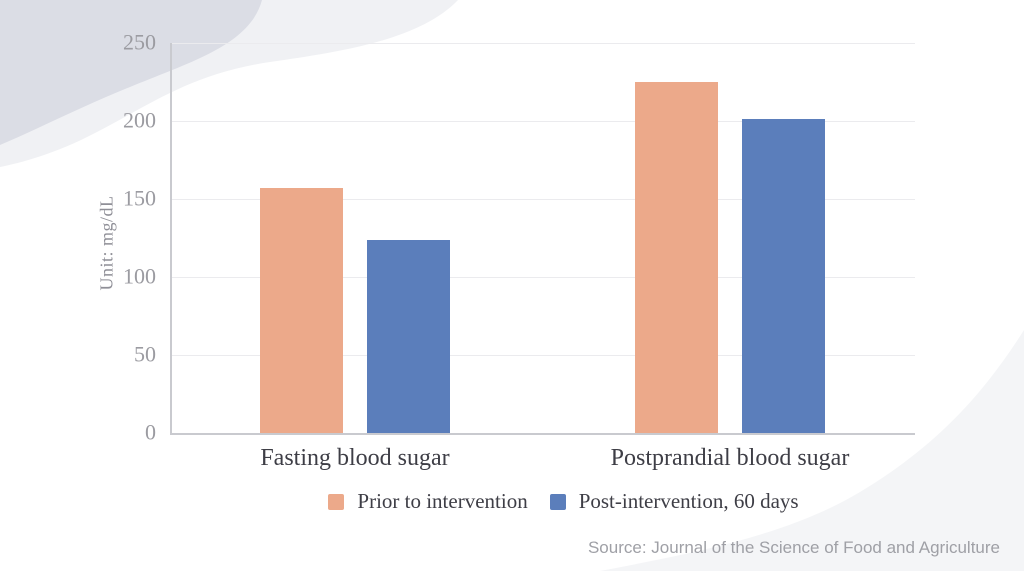  I want to click on y-tick-label-0: 0, so click(150, 432).